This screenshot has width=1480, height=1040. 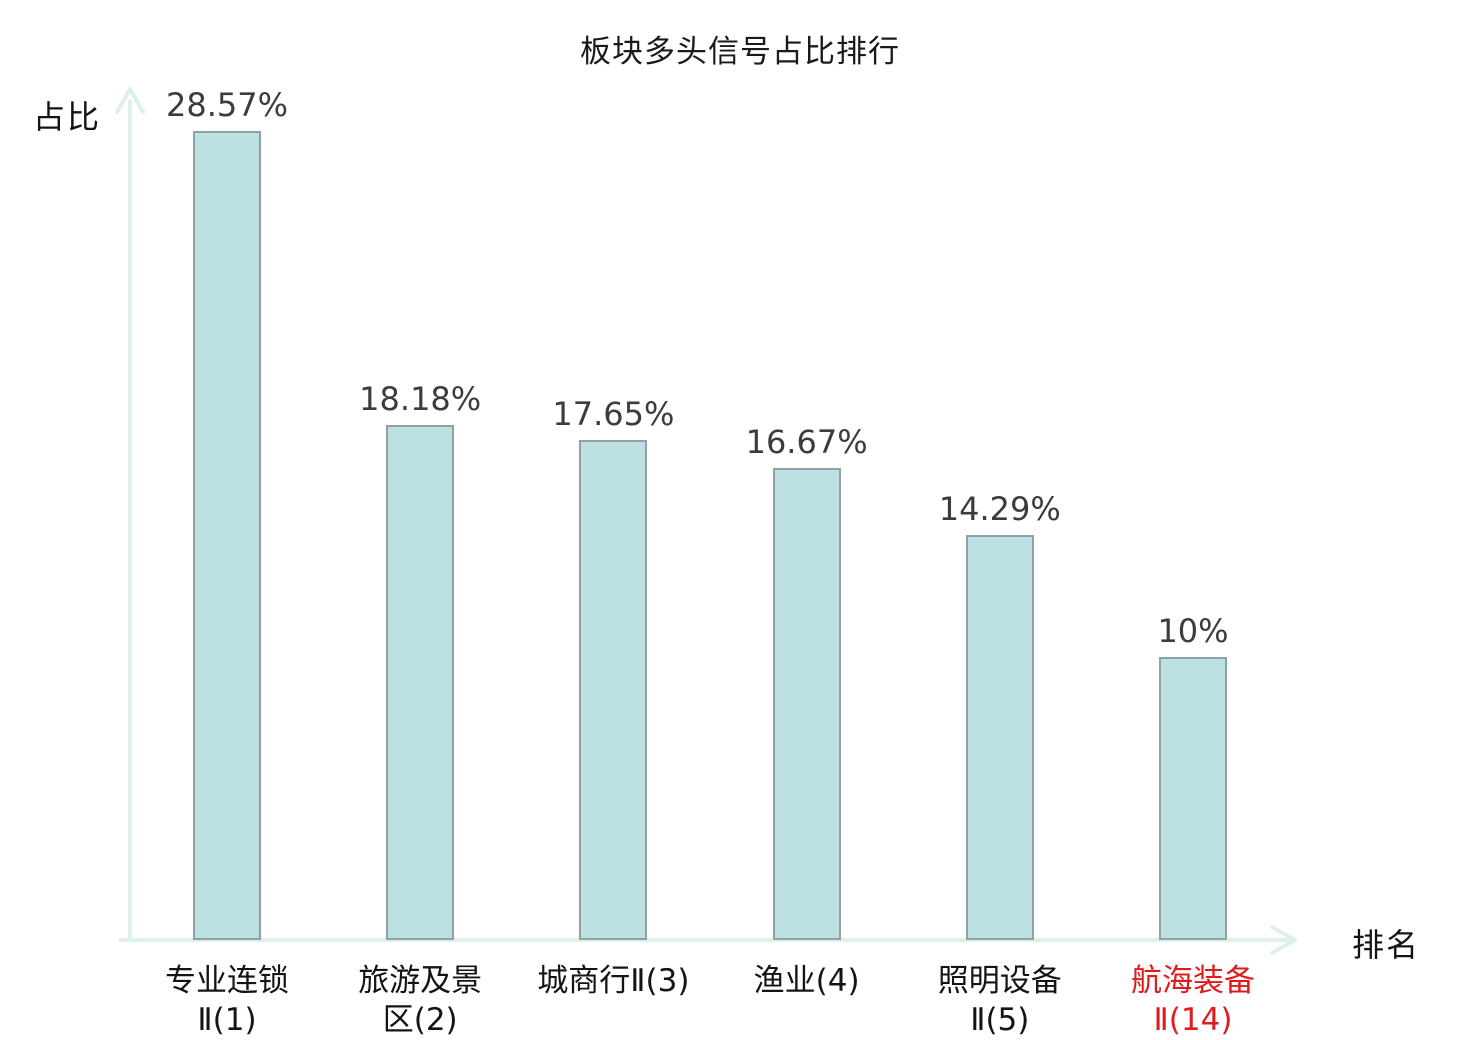 What do you see at coordinates (613, 414) in the screenshot?
I see `bar-value-label: 17.65%` at bounding box center [613, 414].